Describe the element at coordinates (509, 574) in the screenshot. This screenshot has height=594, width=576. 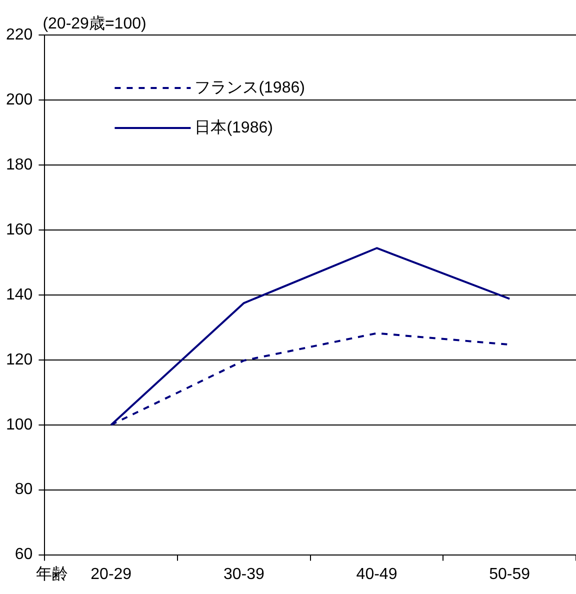
I see `x-tick-label: 50-59` at that location.